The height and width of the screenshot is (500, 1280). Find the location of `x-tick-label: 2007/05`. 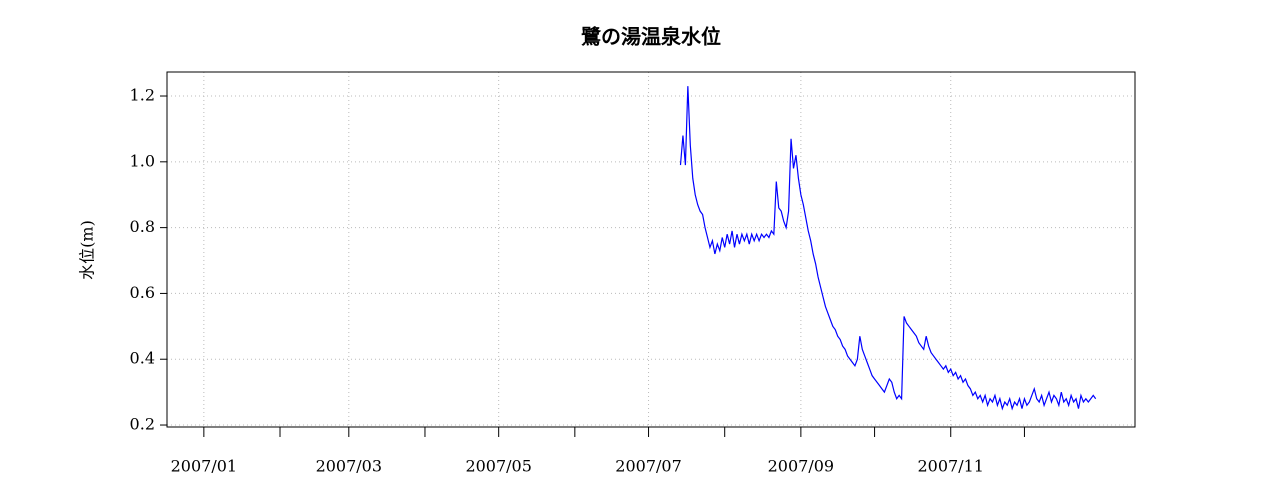

x-tick-label: 2007/05 is located at coordinates (498, 466).